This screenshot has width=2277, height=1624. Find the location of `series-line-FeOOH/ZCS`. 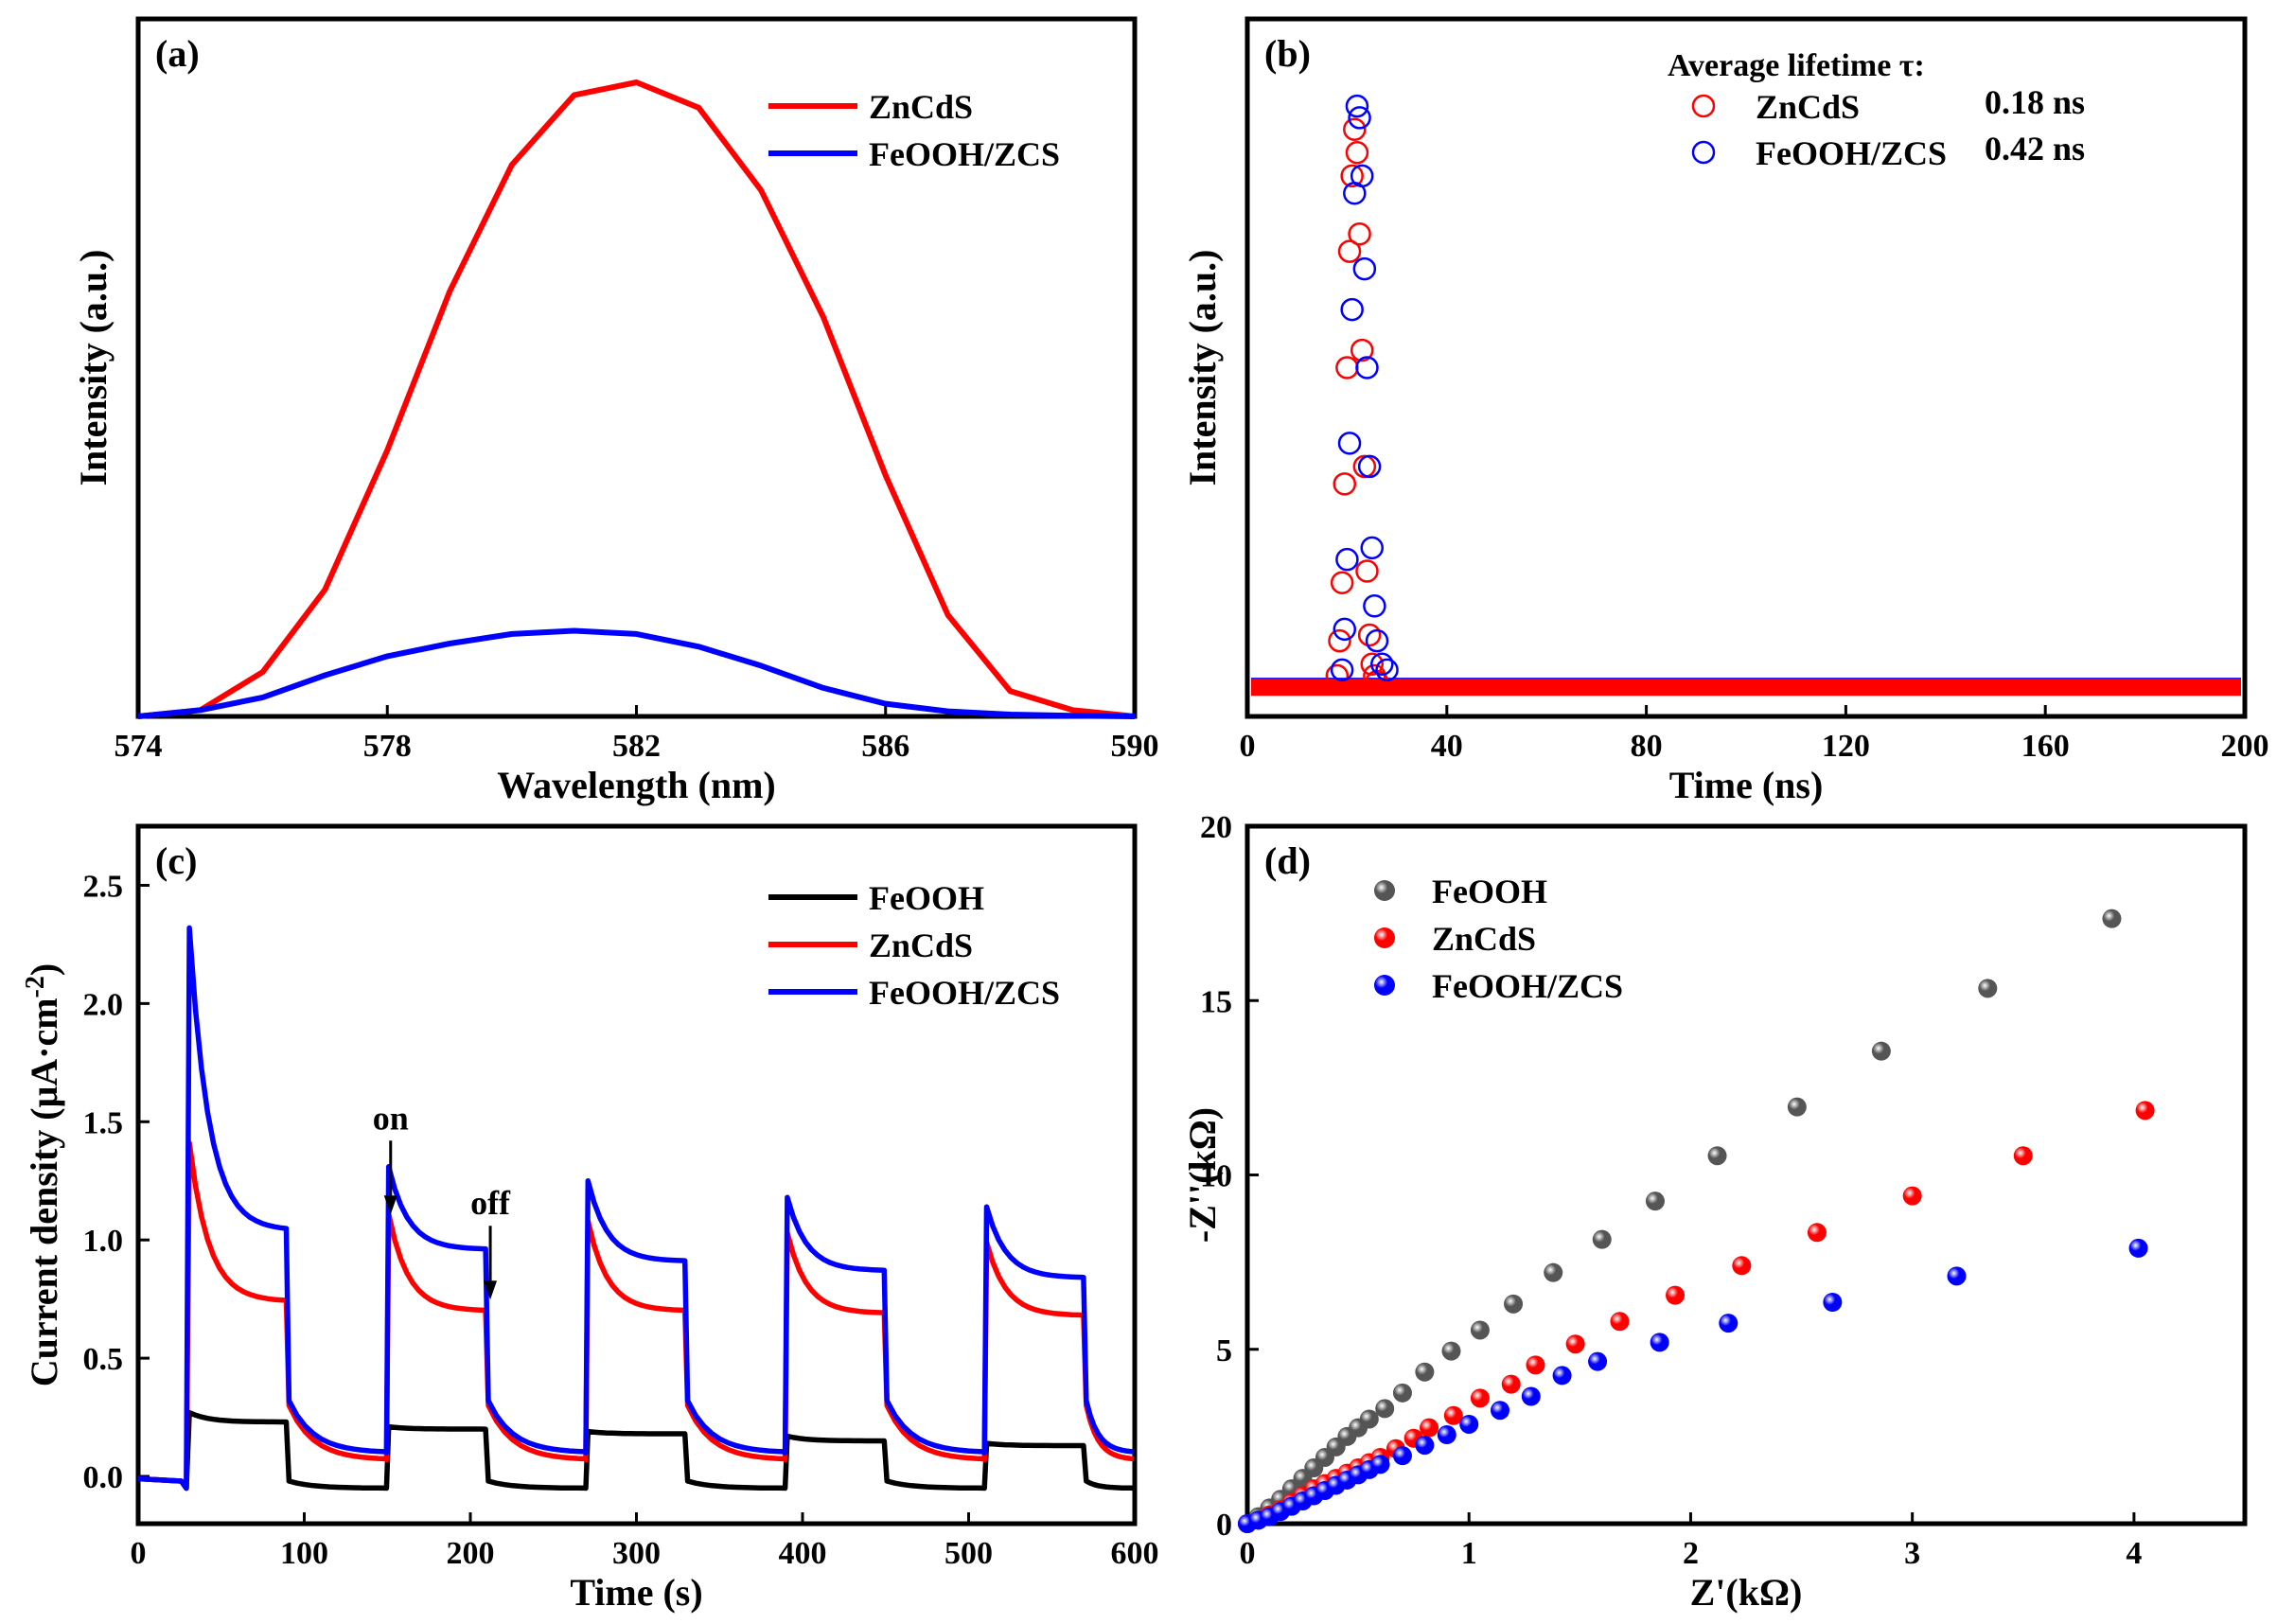

series-line-FeOOH/ZCS is located at coordinates (636, 673).